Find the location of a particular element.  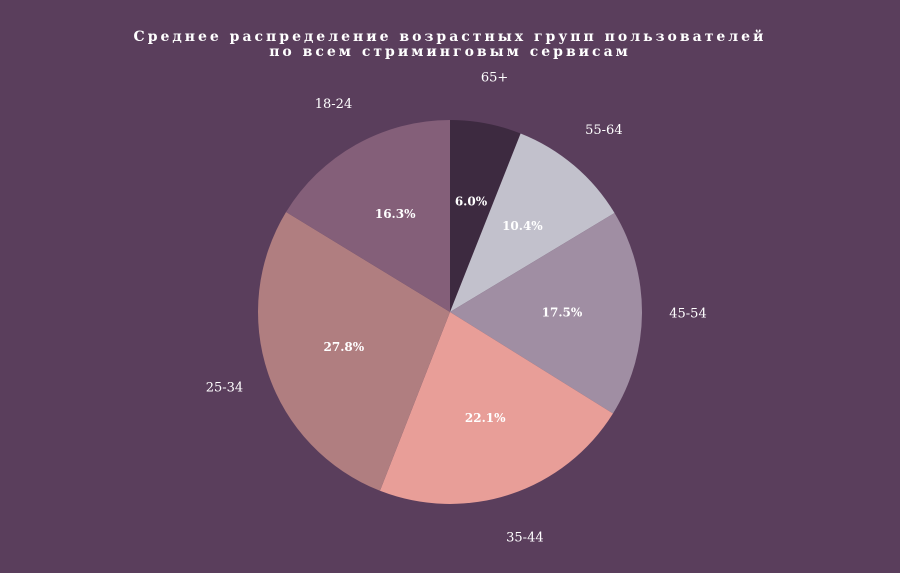

pct-label-55-64: 10.4% is located at coordinates (522, 226).